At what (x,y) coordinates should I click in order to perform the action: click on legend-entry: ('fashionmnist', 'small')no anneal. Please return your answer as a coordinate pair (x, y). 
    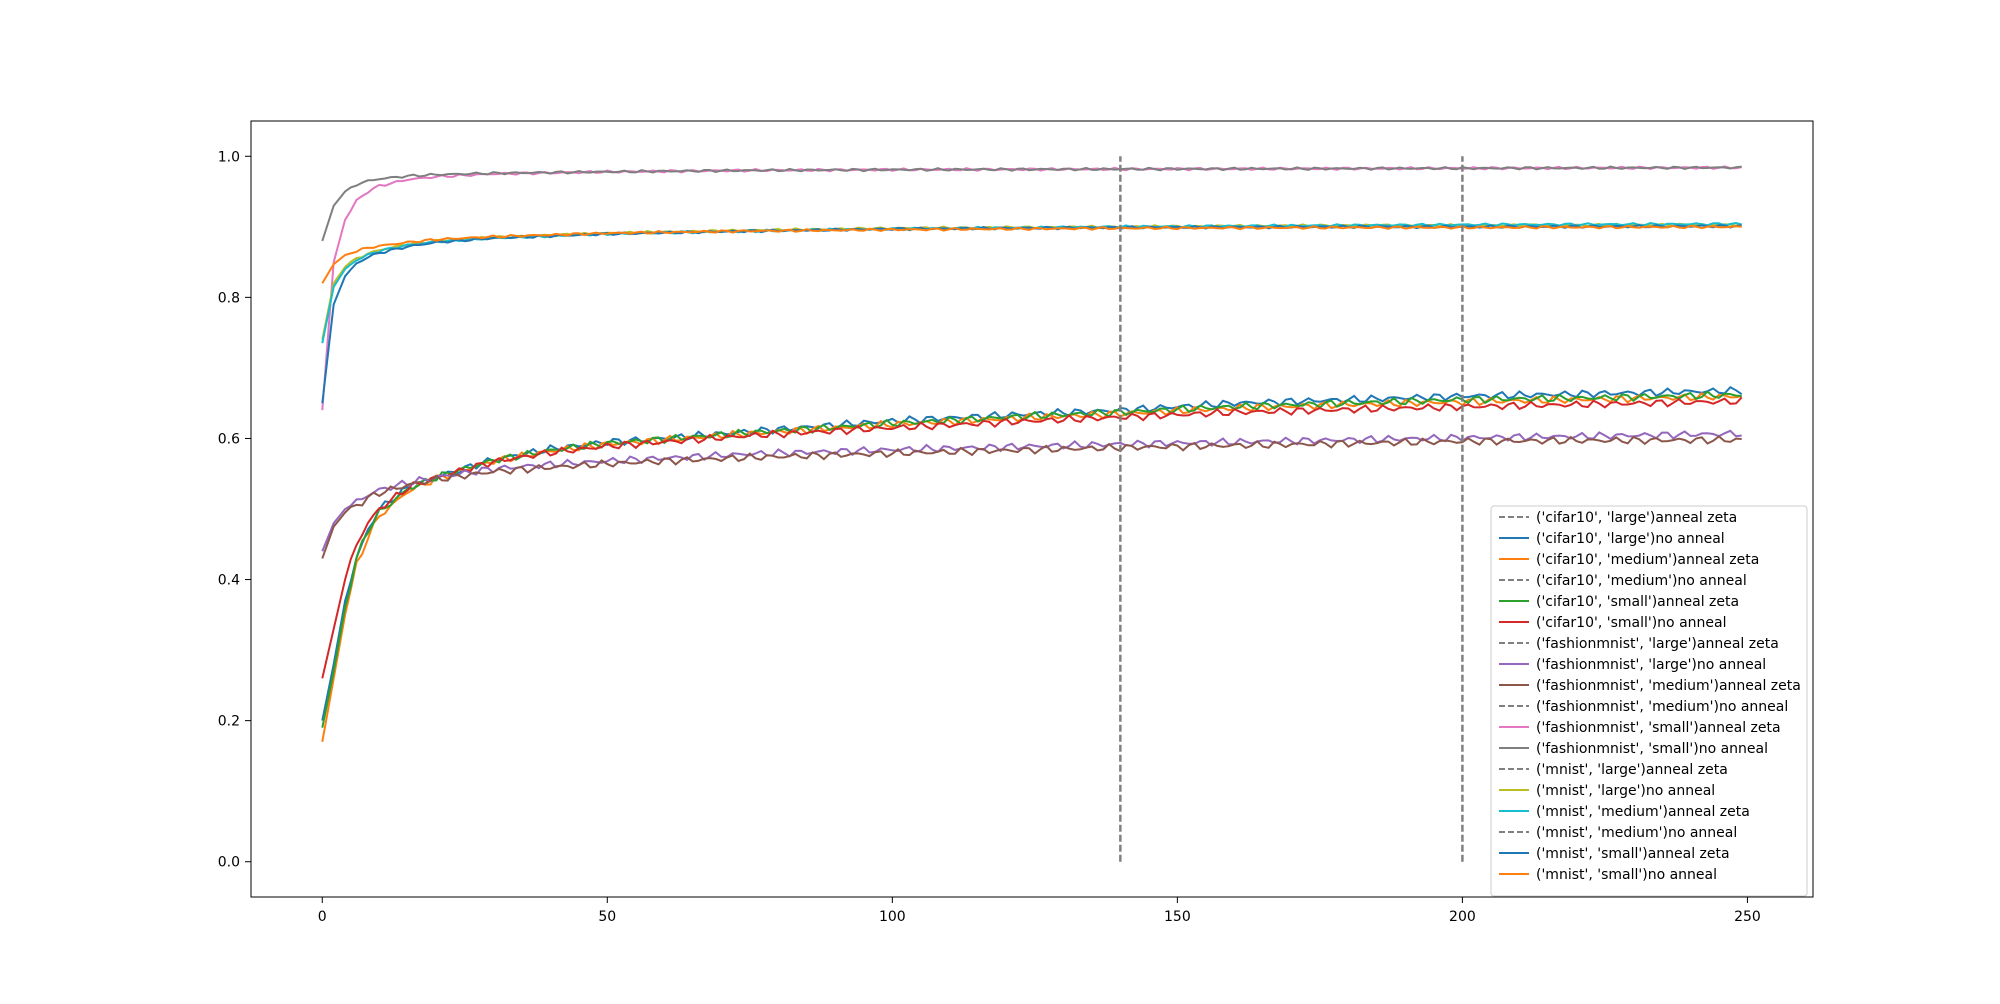
    Looking at the image, I should click on (1652, 749).